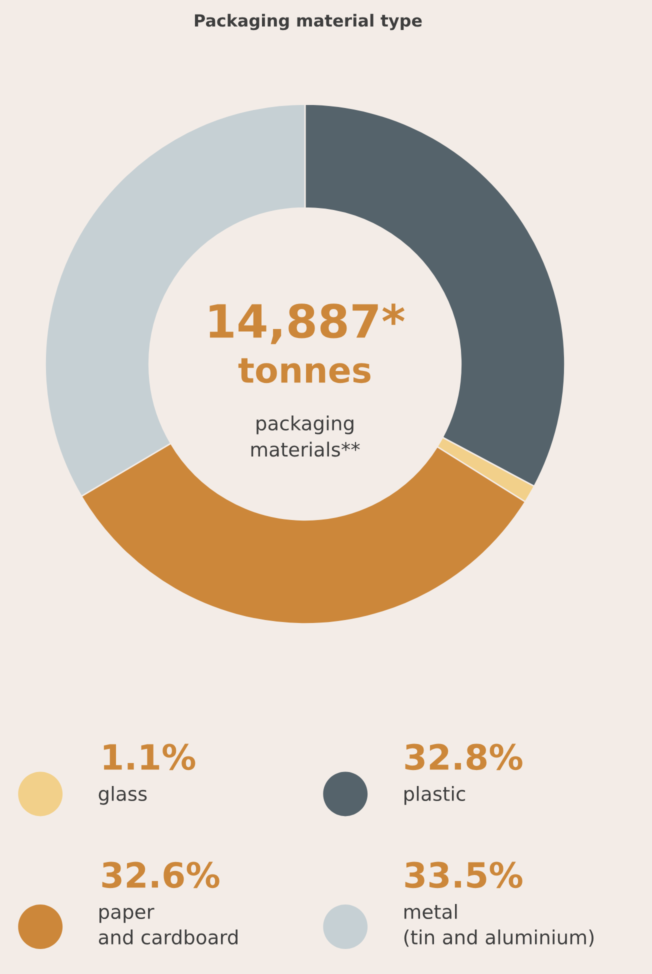  What do you see at coordinates (308, 22) in the screenshot?
I see `chart-title: Packaging material type` at bounding box center [308, 22].